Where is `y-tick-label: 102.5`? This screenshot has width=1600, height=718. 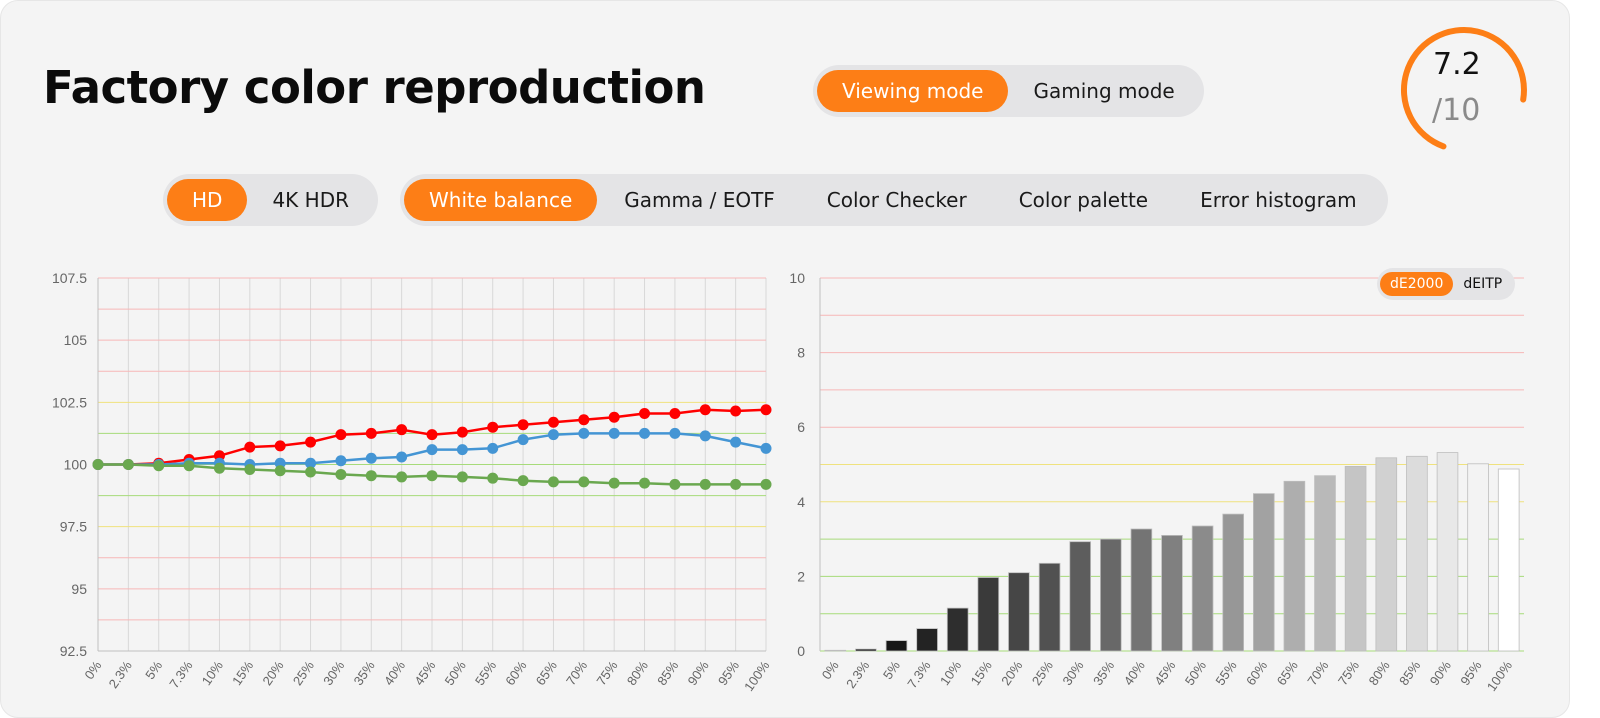 y-tick-label: 102.5 is located at coordinates (69, 402).